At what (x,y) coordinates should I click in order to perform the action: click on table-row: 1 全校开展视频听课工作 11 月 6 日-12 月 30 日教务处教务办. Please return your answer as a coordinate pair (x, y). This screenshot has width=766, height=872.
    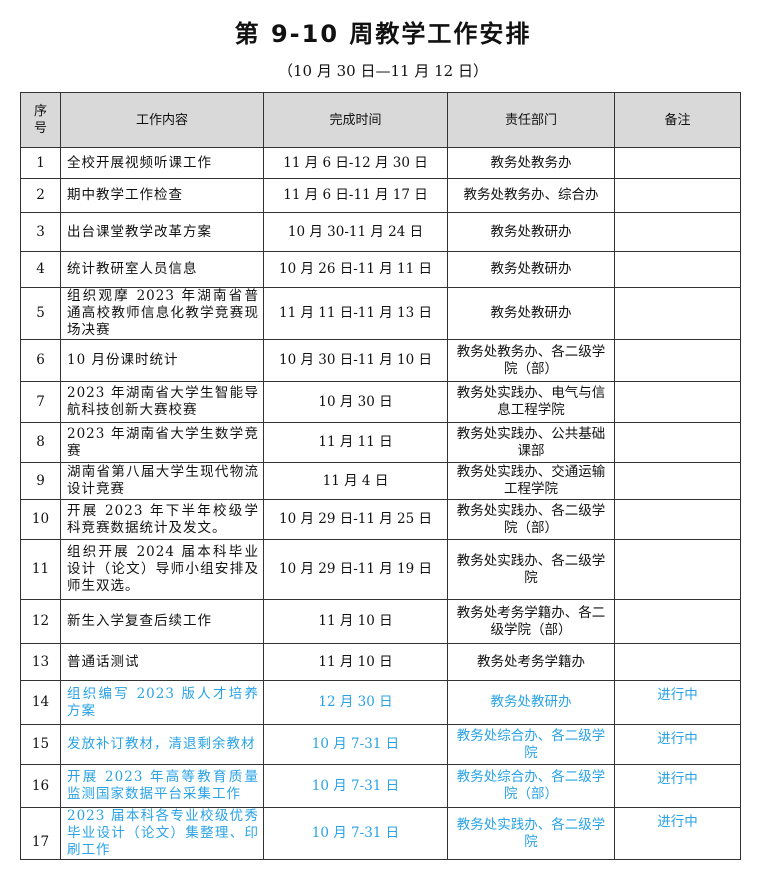
    Looking at the image, I should click on (380, 163).